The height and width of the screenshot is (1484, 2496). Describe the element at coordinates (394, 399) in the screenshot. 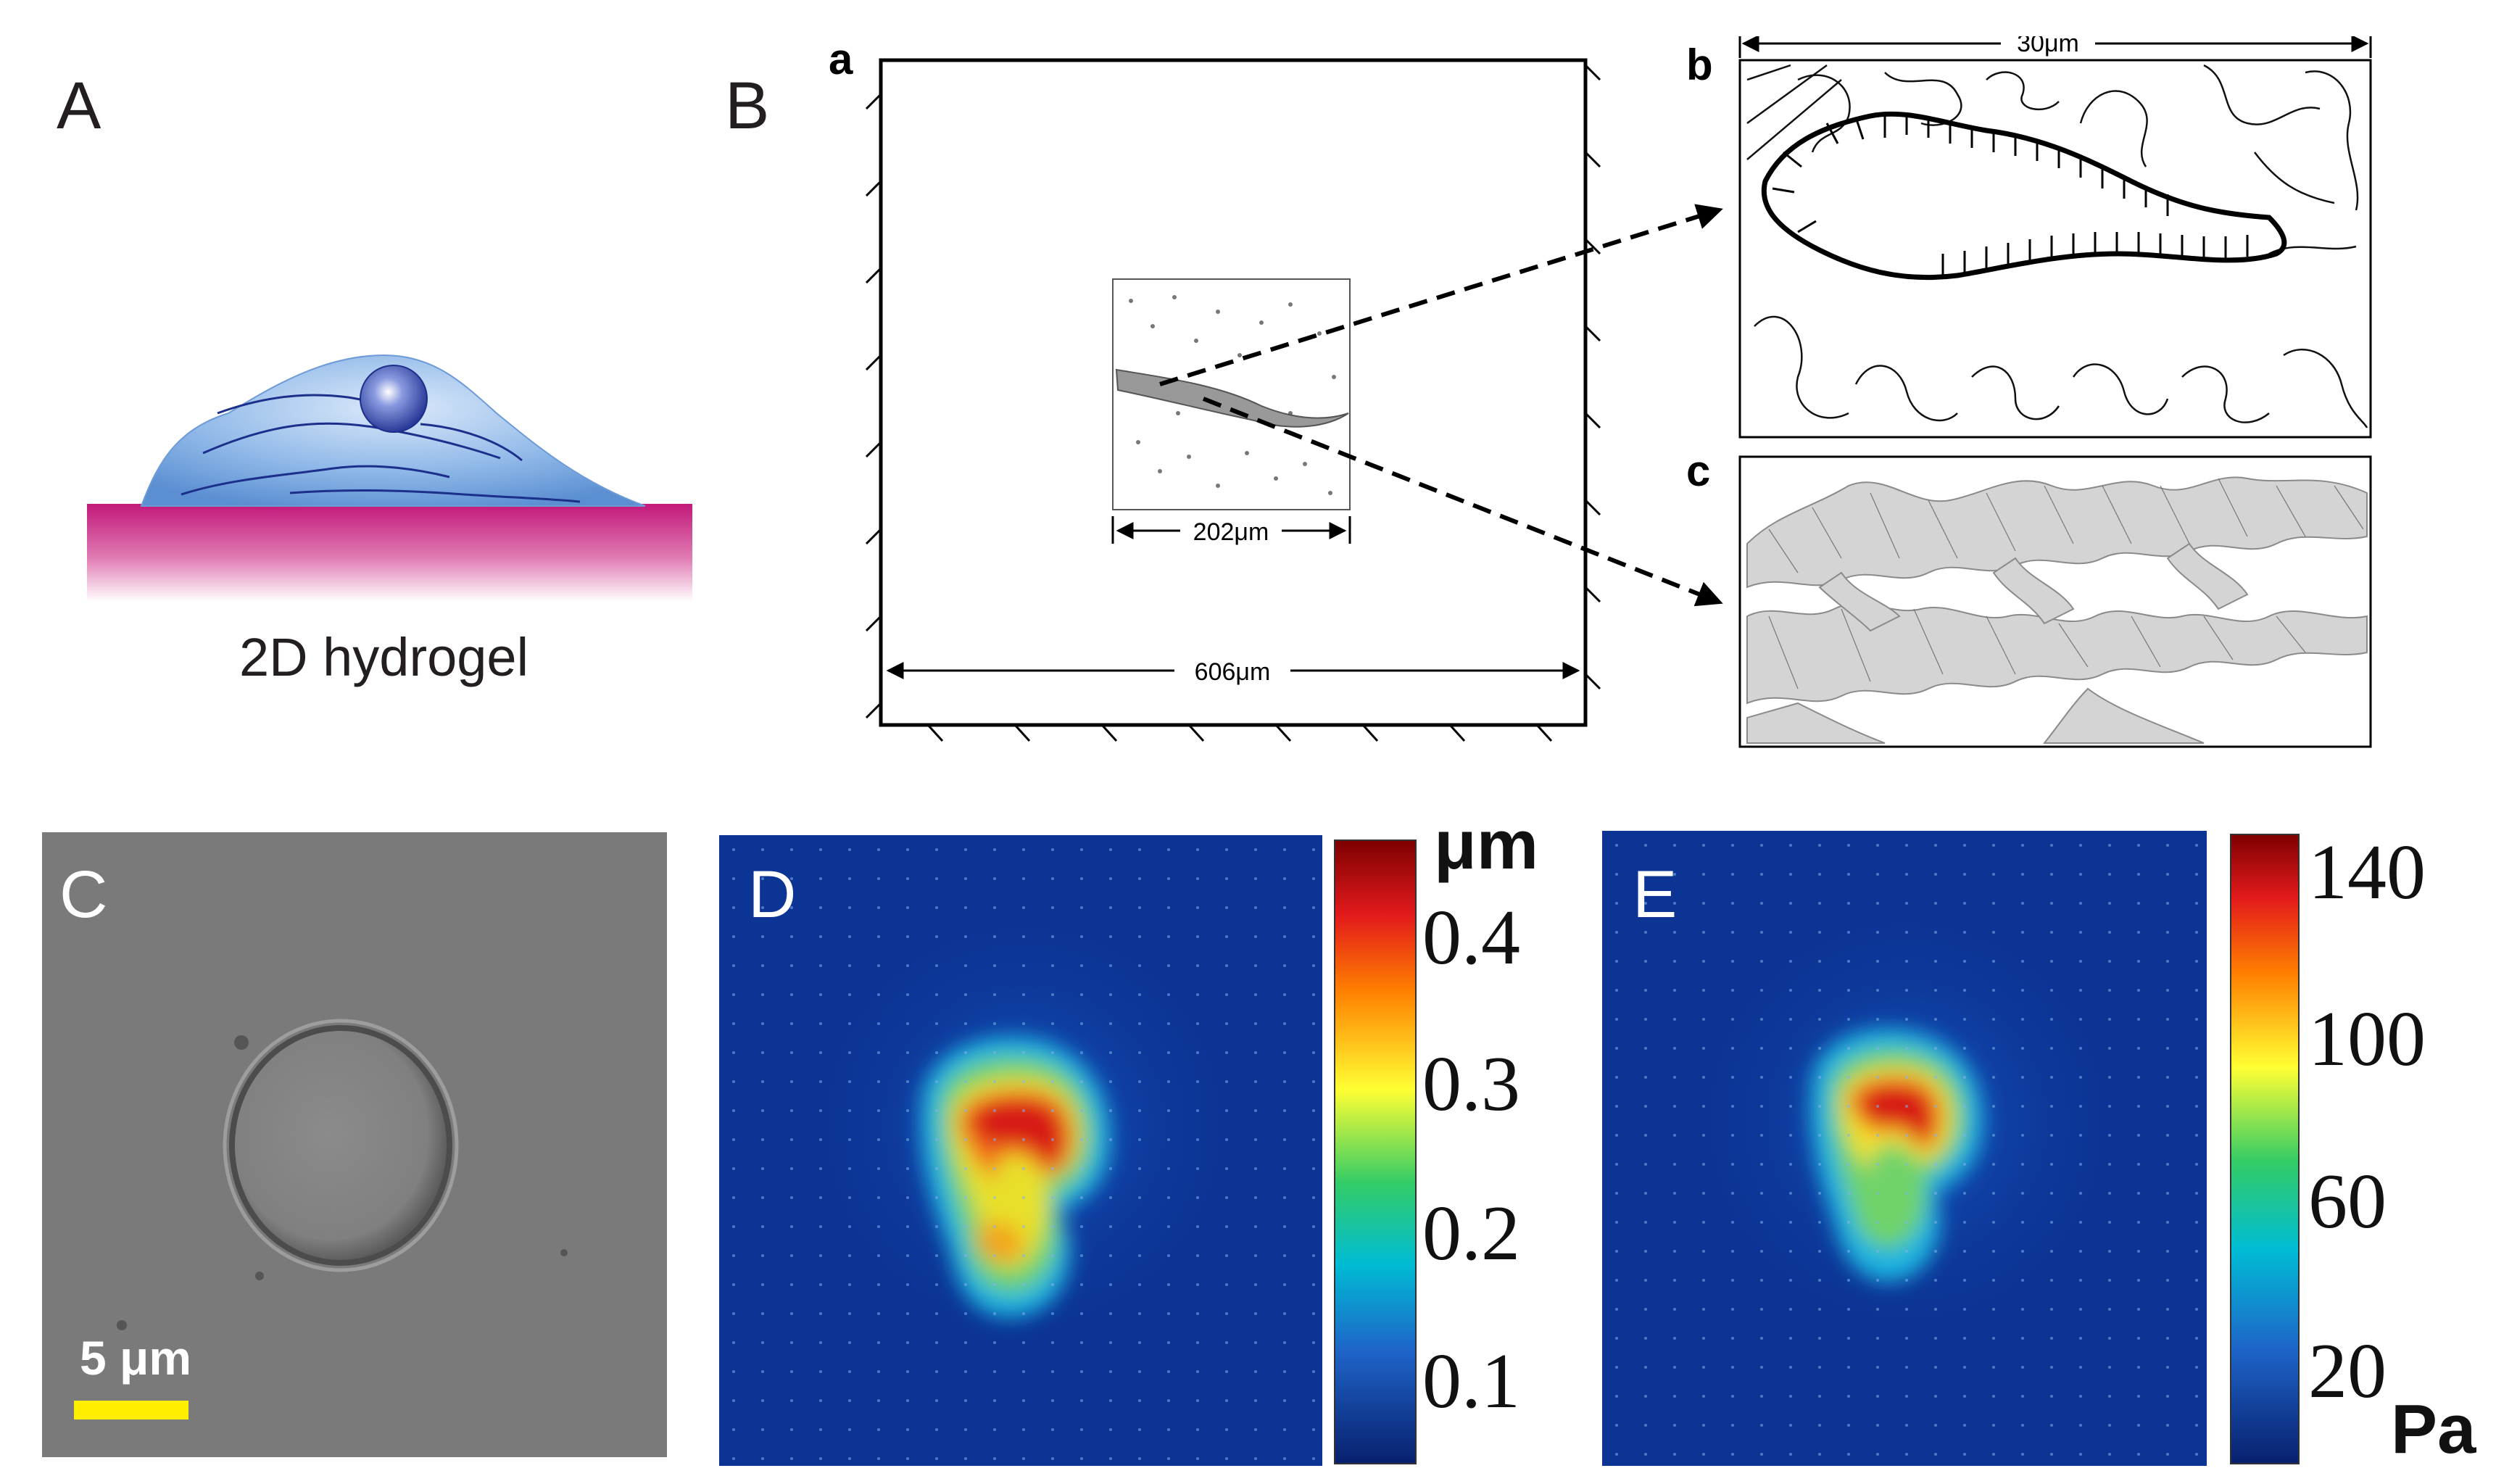

I see `nucleus` at that location.